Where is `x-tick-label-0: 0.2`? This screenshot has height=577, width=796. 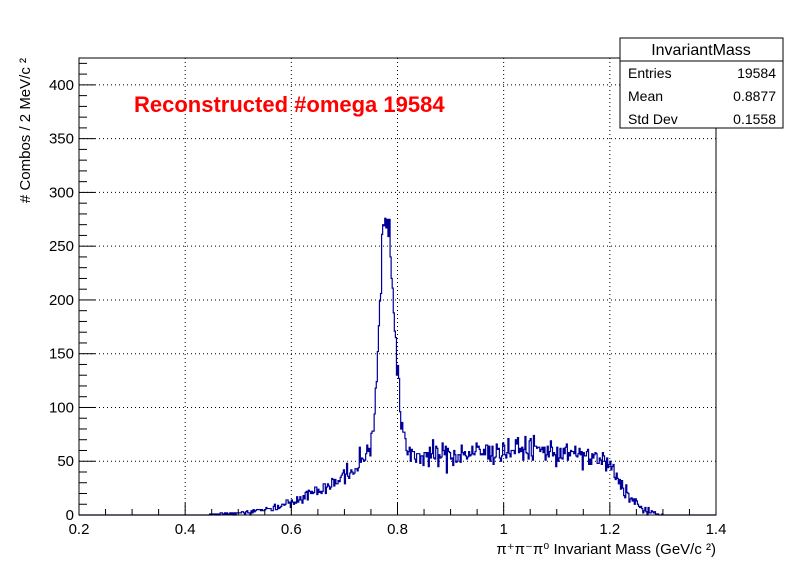 x-tick-label-0: 0.2 is located at coordinates (79, 529).